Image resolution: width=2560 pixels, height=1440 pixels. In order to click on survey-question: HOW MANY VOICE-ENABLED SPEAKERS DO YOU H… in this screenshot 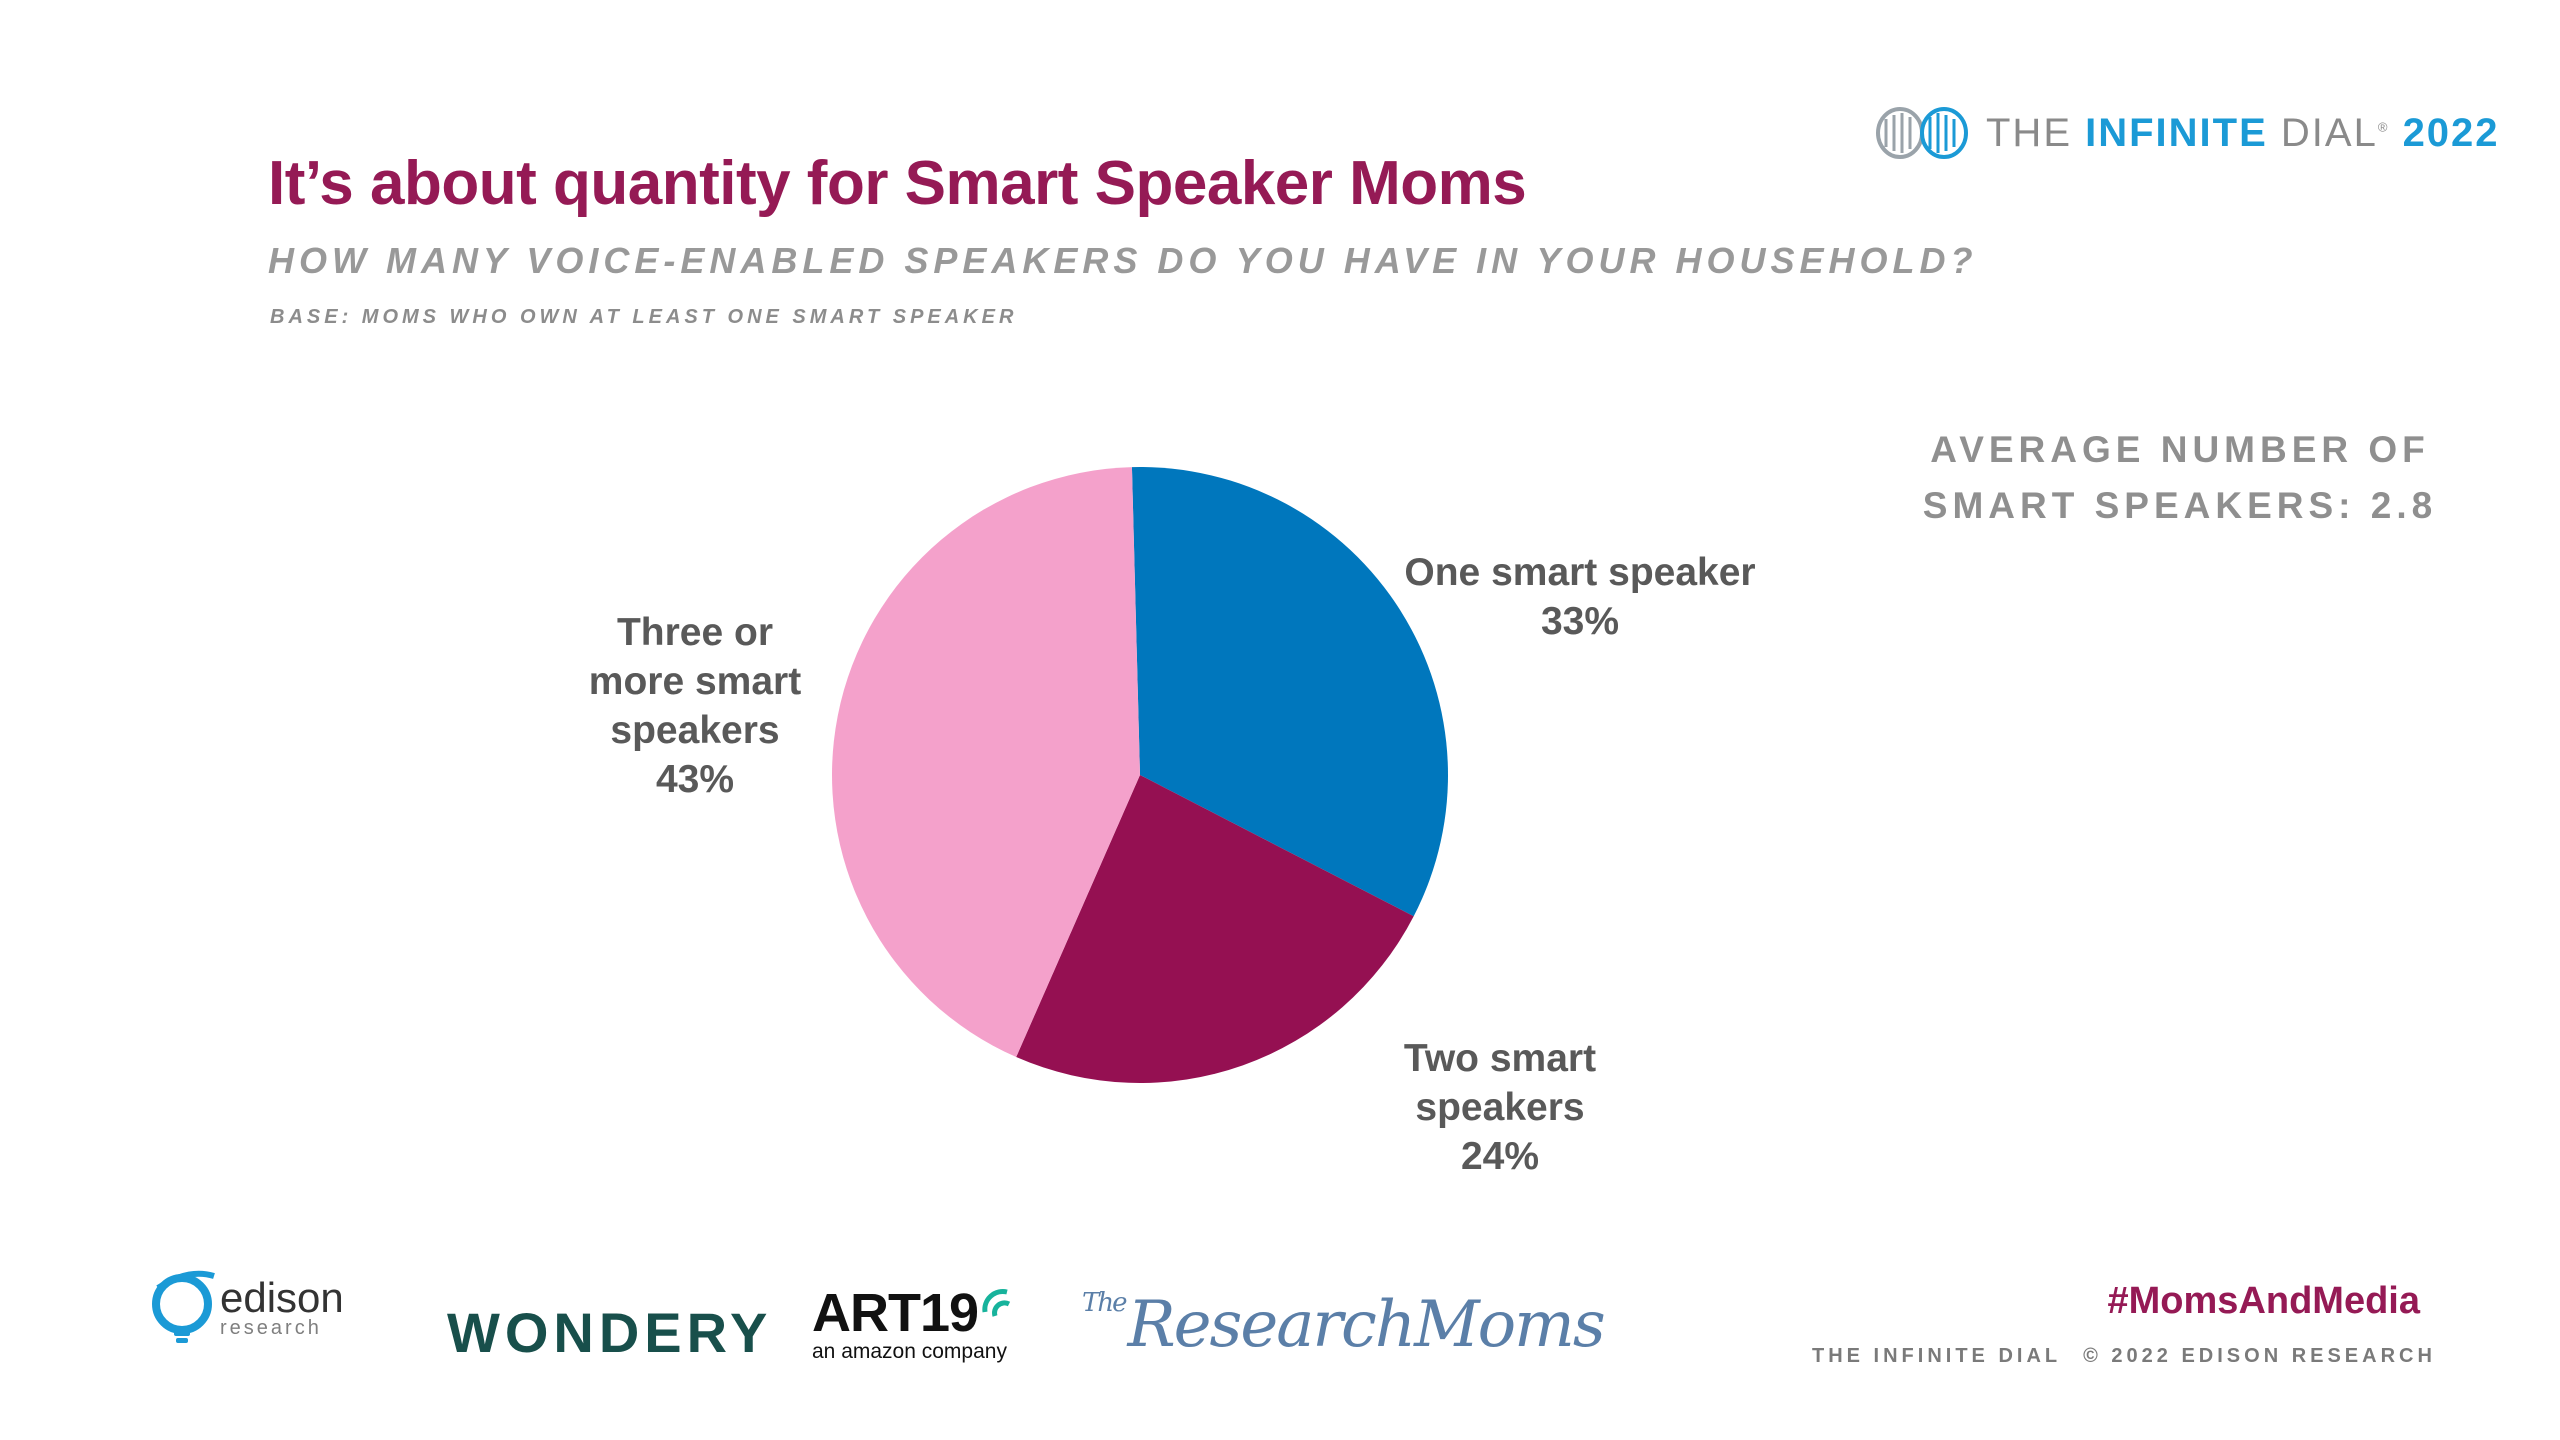, I will do `click(1123, 260)`.